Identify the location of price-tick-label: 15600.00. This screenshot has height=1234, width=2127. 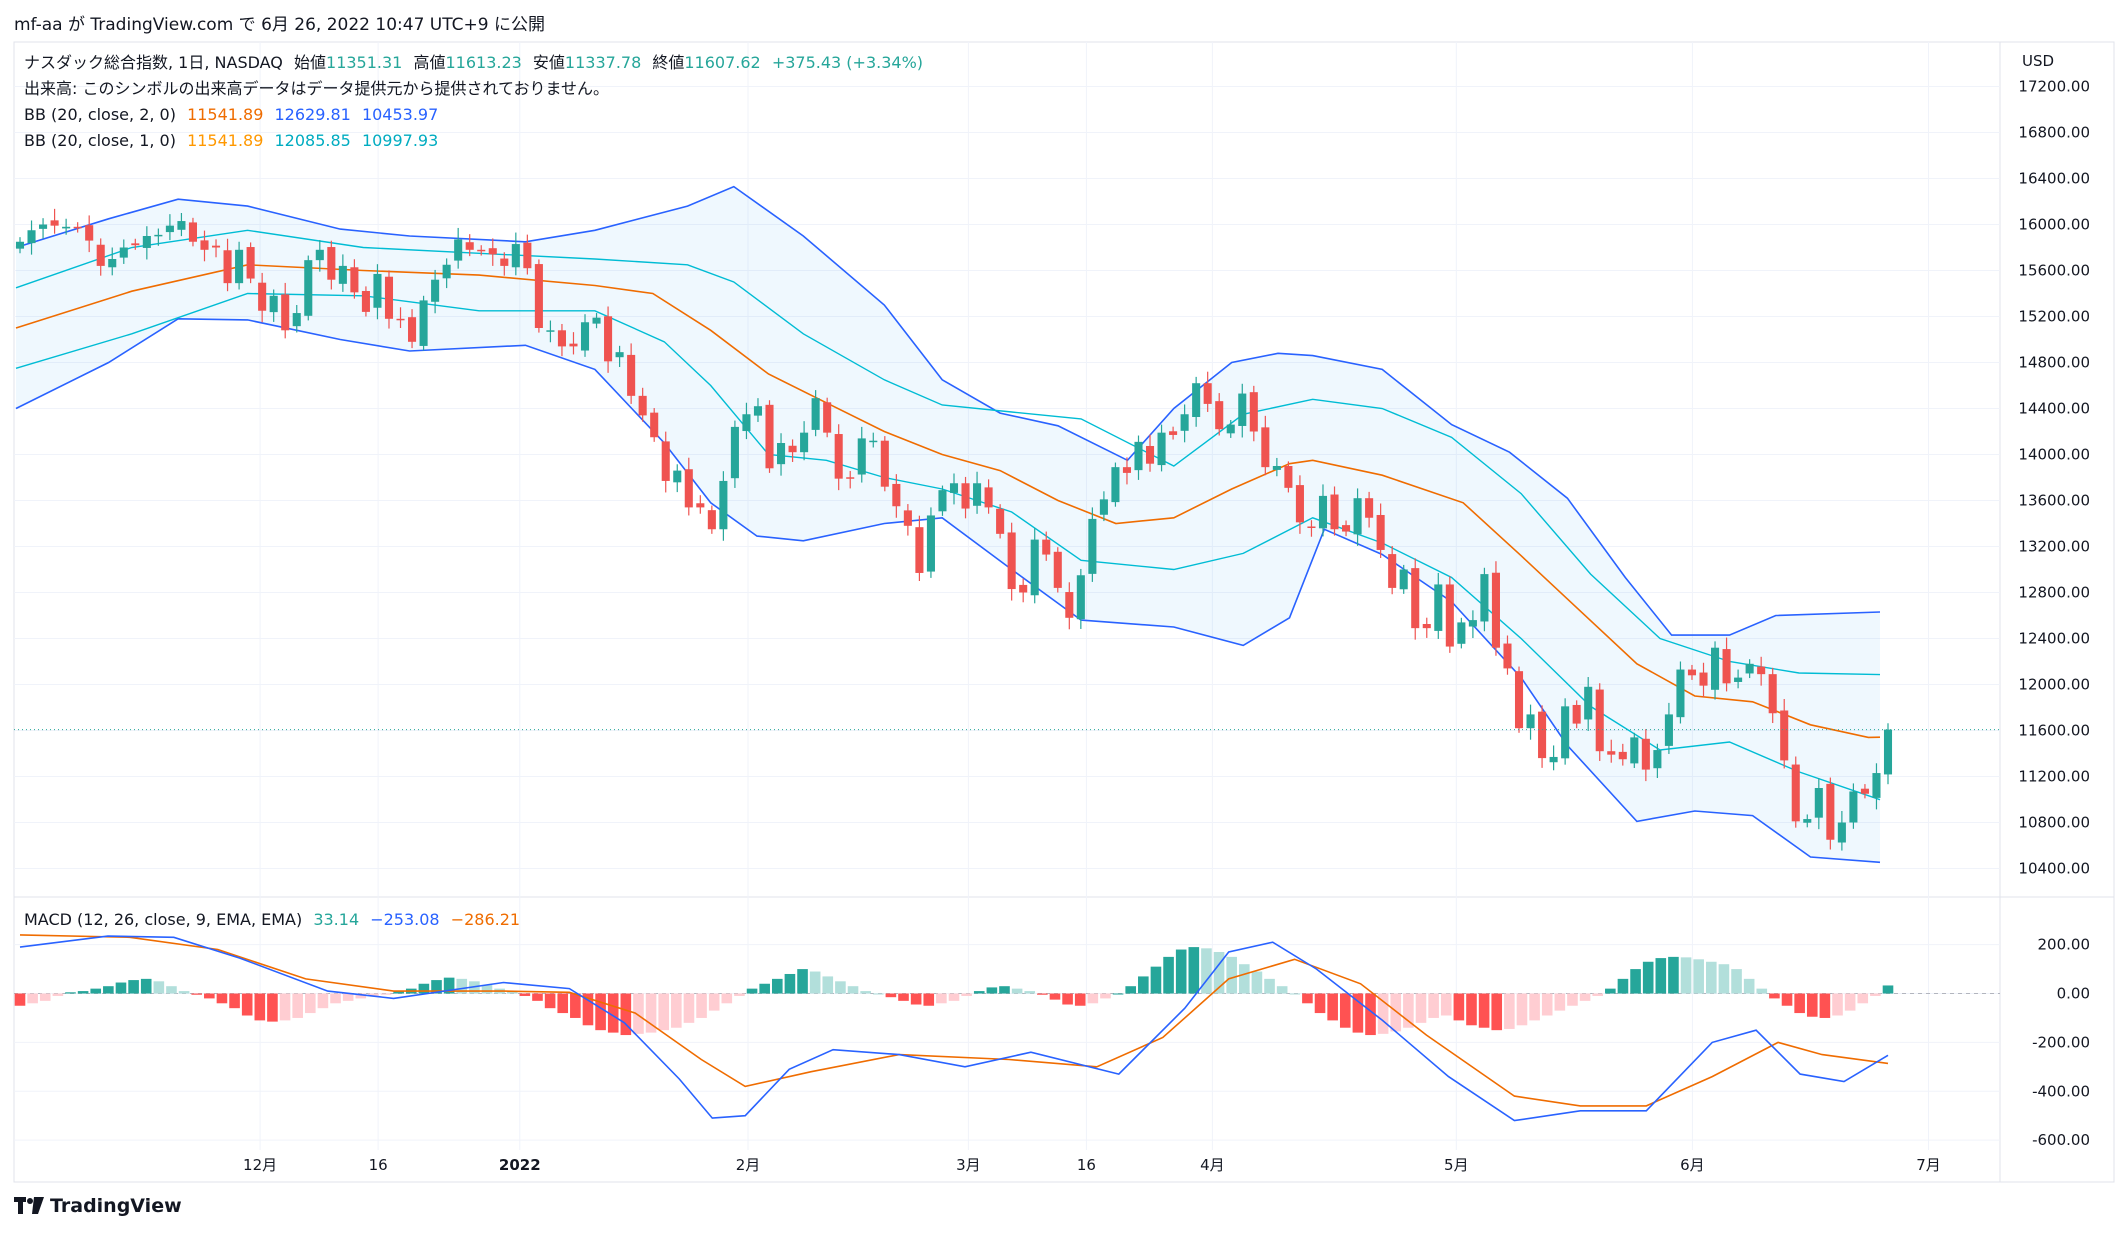
(2054, 271).